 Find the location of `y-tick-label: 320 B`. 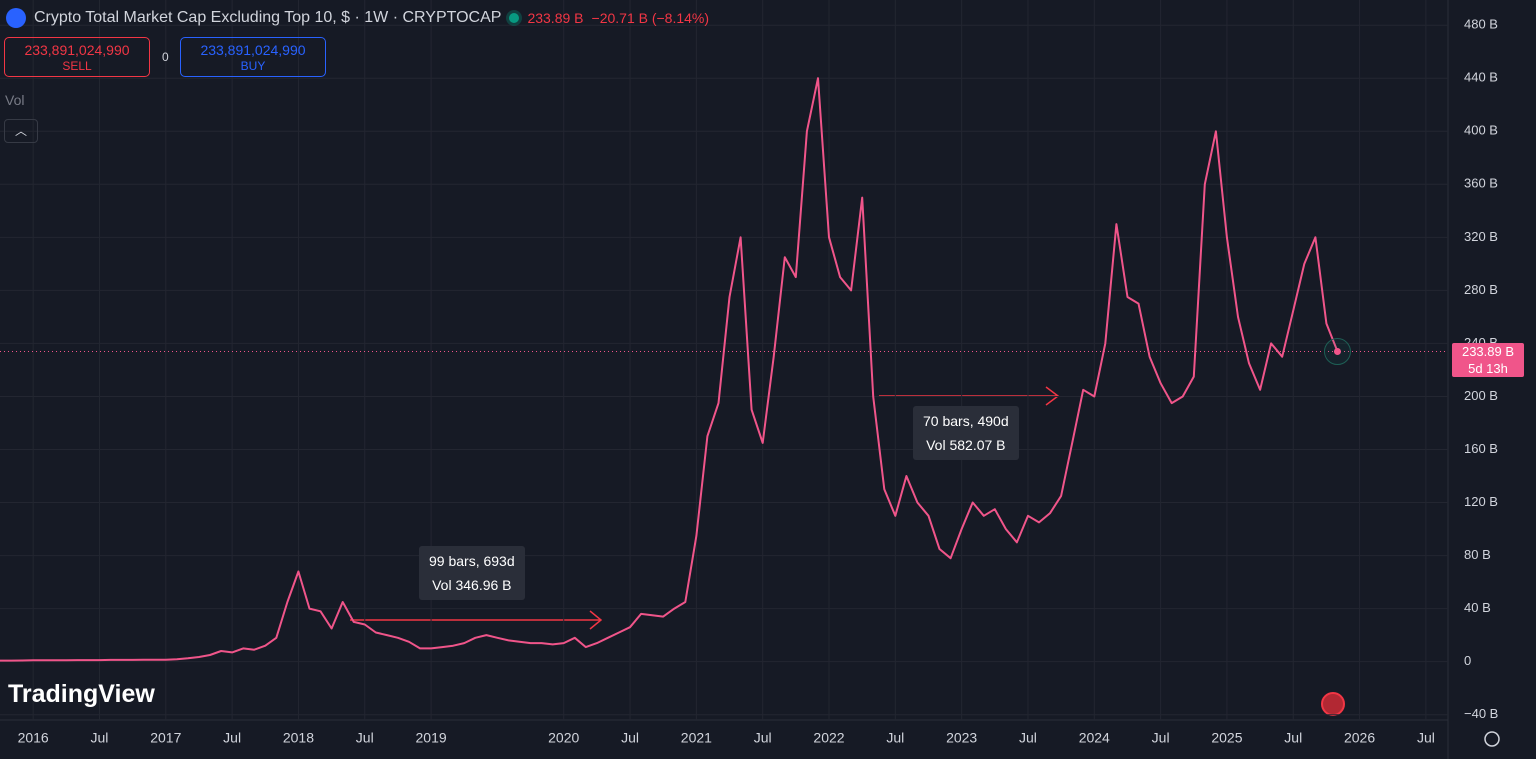

y-tick-label: 320 B is located at coordinates (1481, 236).